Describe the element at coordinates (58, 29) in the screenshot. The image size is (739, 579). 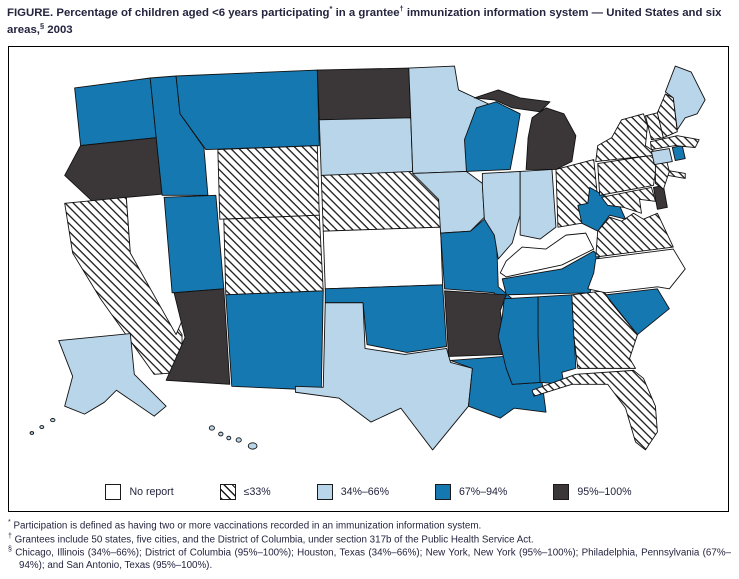
I see `title-text: 2003` at that location.